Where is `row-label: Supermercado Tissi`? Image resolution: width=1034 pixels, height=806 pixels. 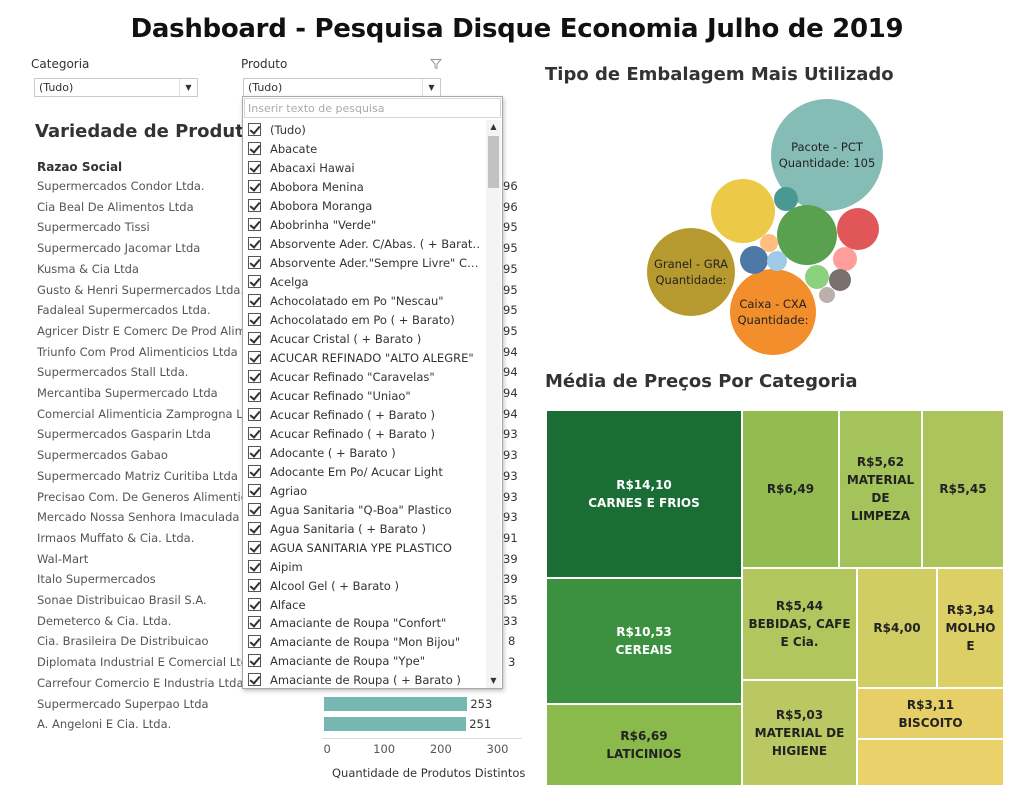
row-label: Supermercado Tissi is located at coordinates (93, 227).